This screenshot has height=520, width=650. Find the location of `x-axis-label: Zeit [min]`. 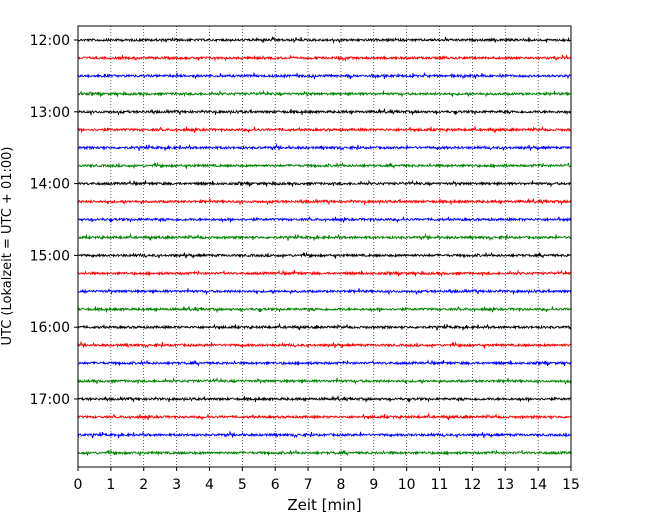

x-axis-label: Zeit [min] is located at coordinates (324, 505).